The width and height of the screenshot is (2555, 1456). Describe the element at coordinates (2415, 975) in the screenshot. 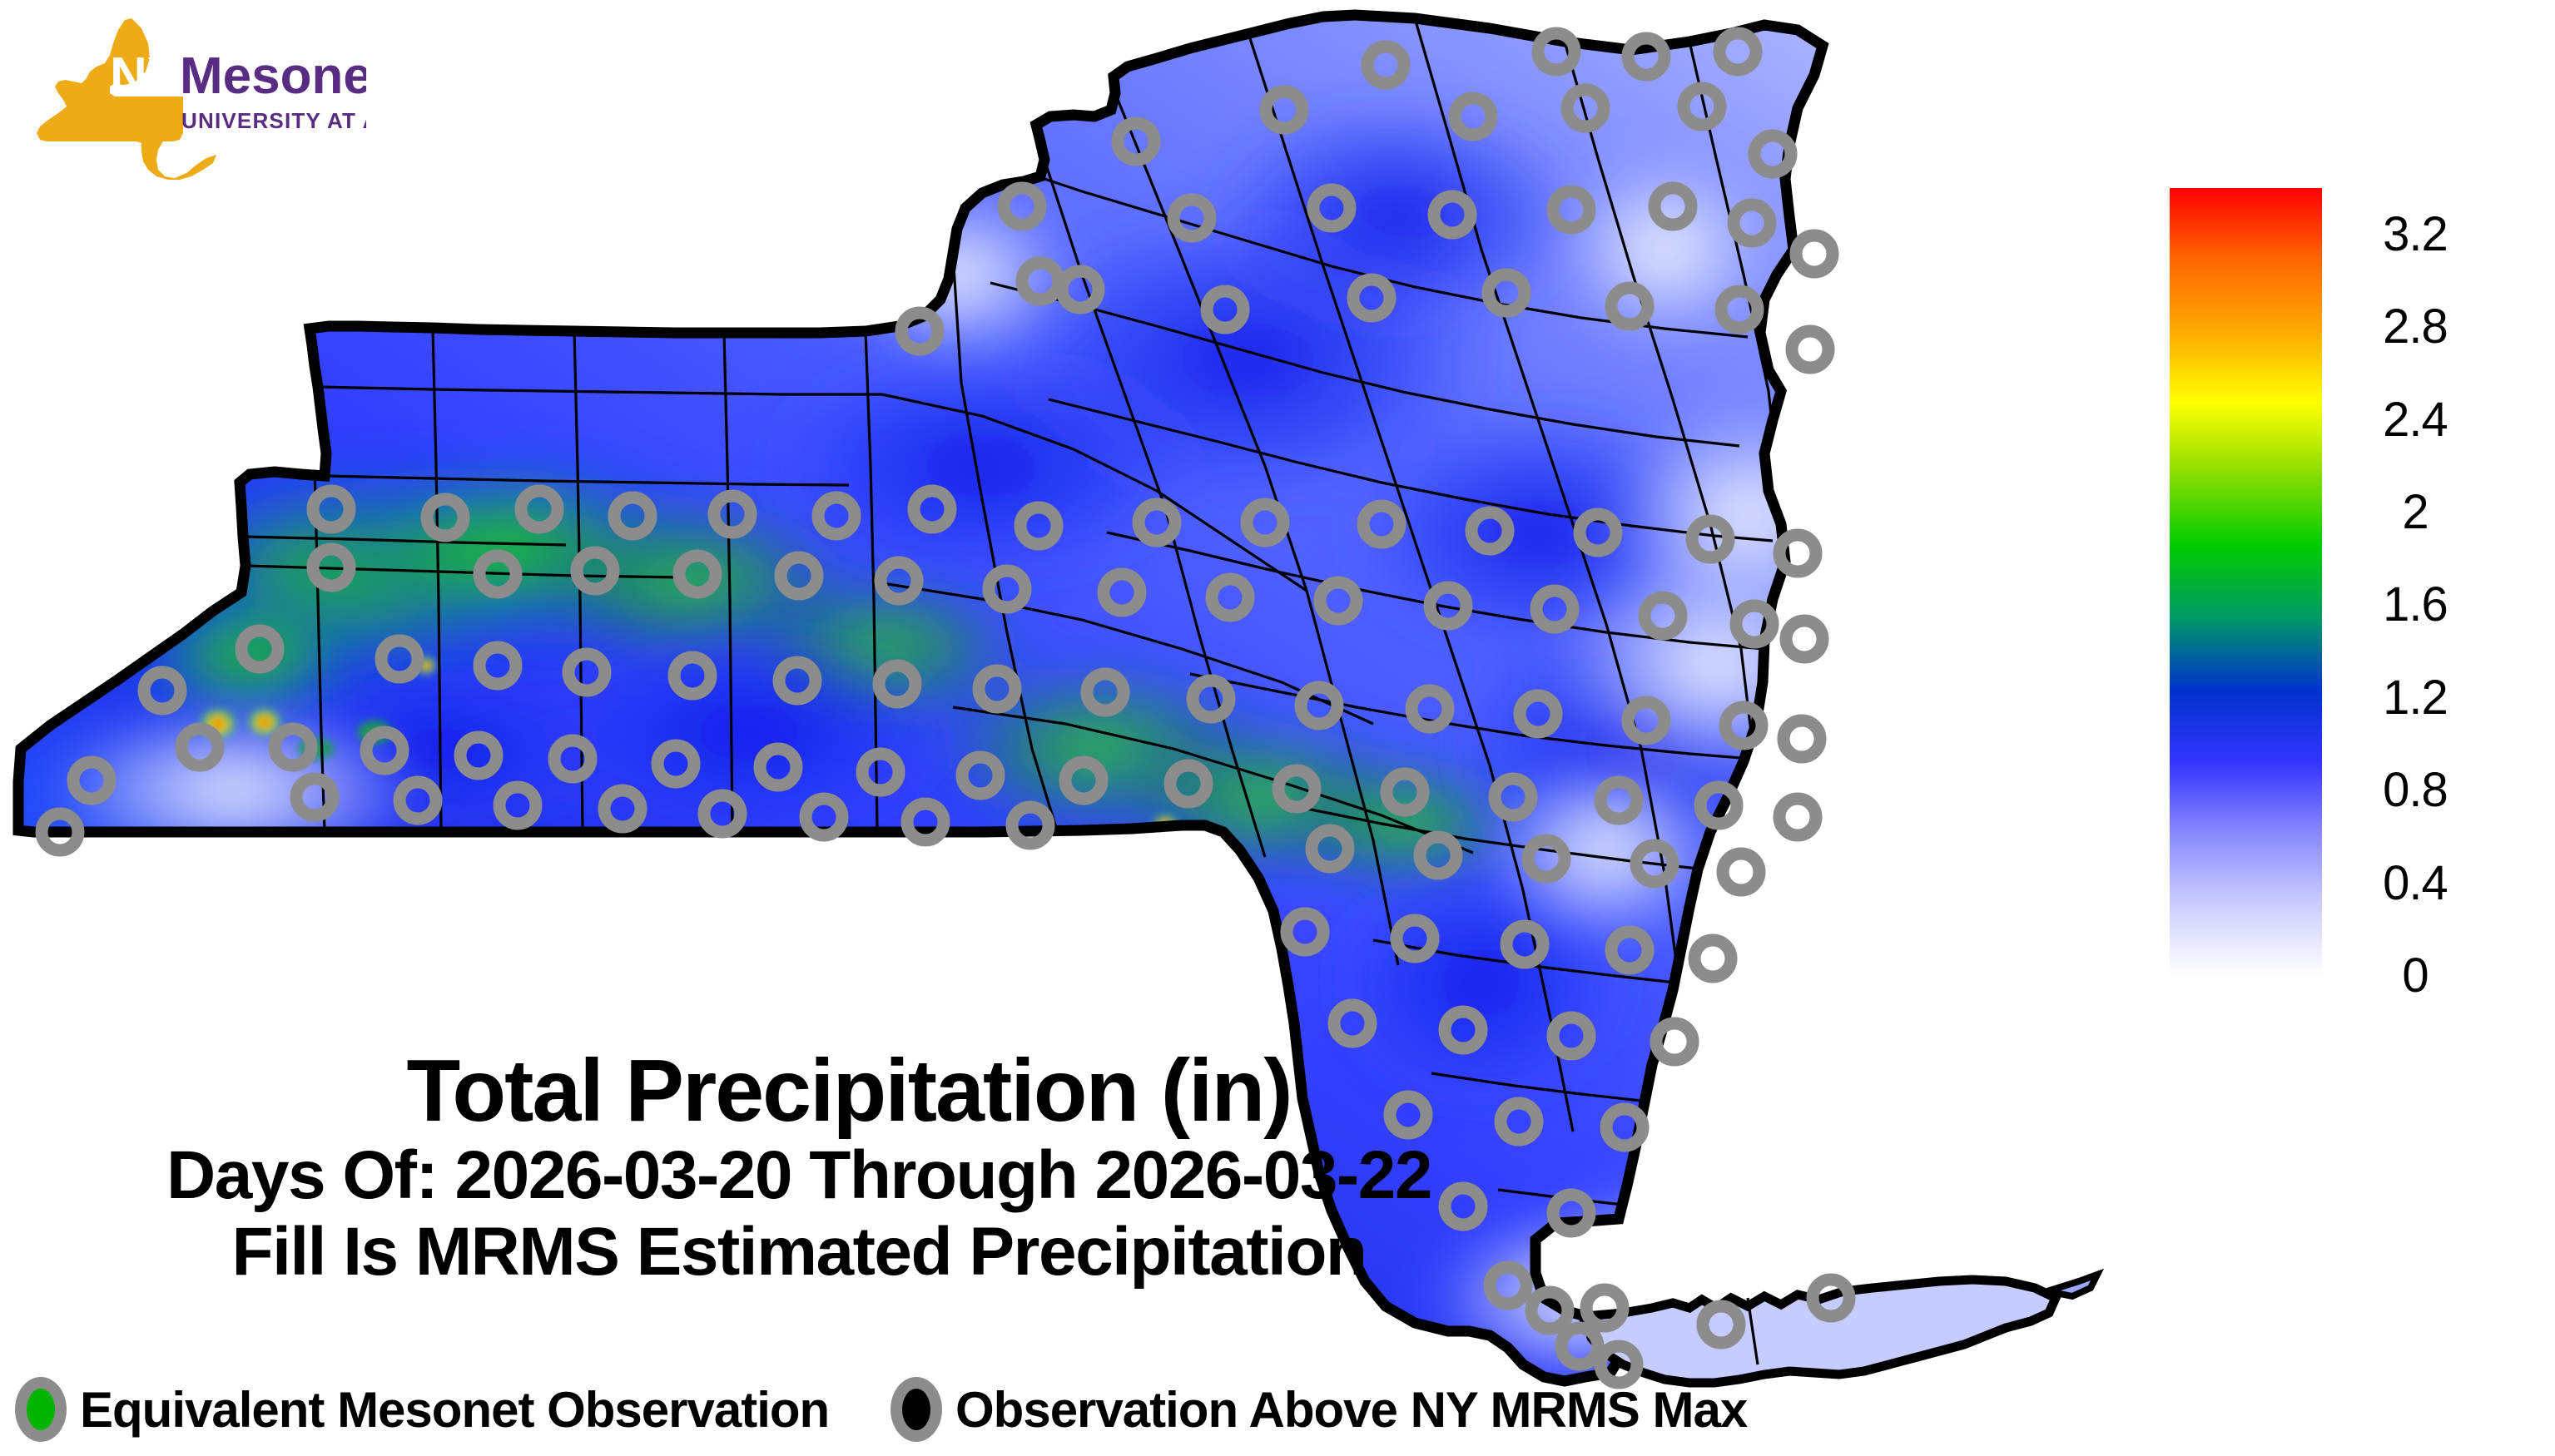

I see `colorbar-tick-0: 0` at that location.